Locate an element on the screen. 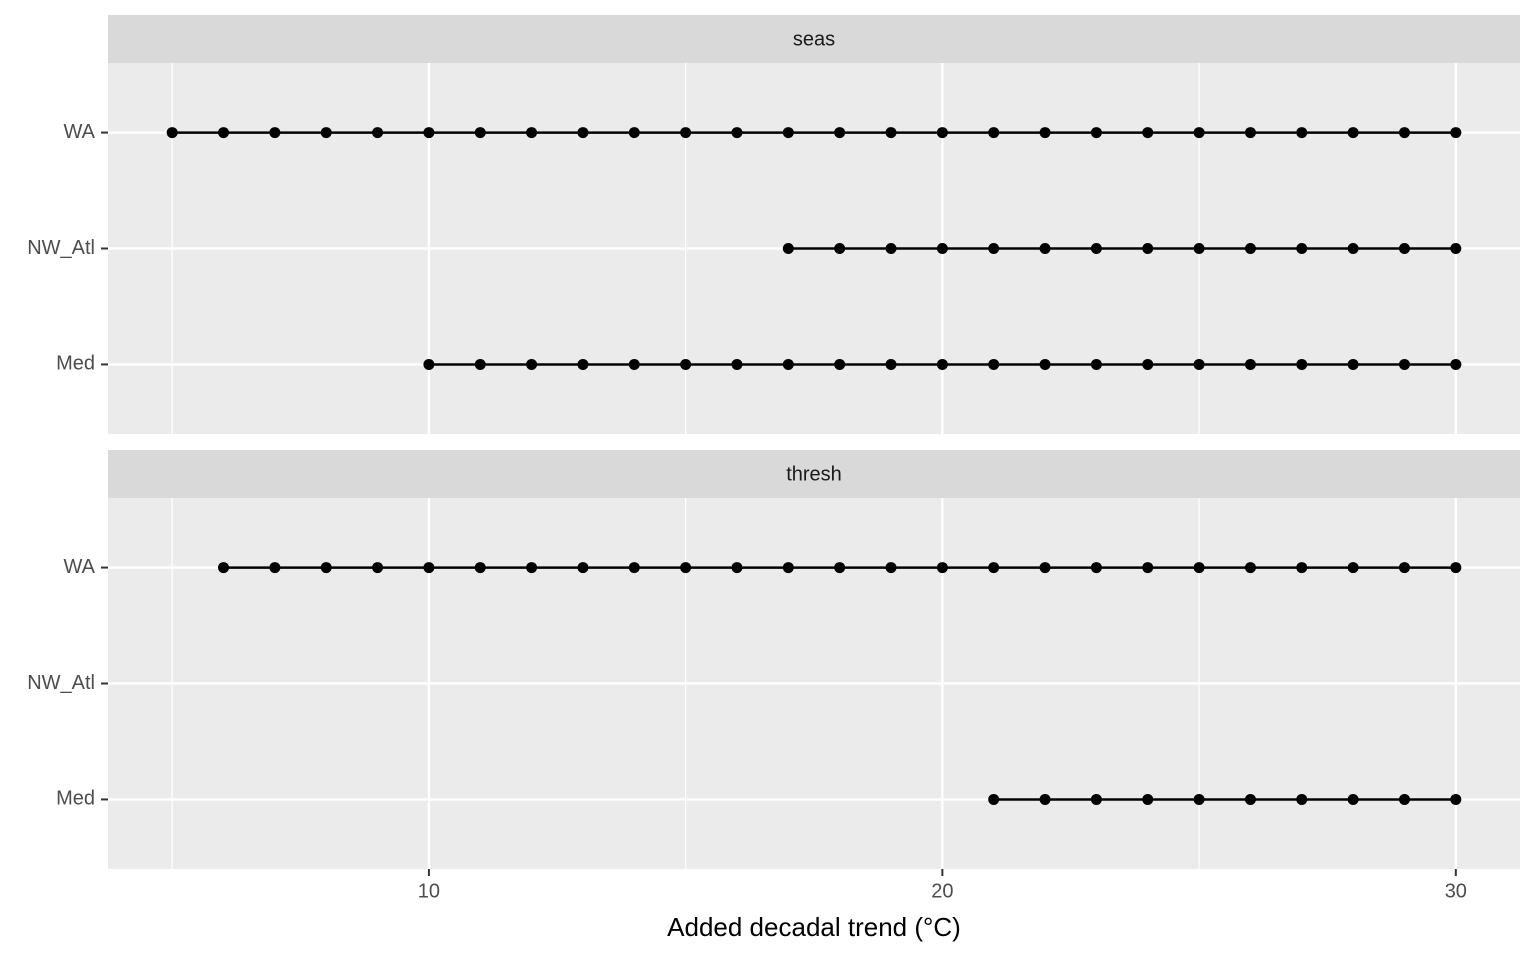 The height and width of the screenshot is (960, 1536). x-tick-label: 20 is located at coordinates (942, 891).